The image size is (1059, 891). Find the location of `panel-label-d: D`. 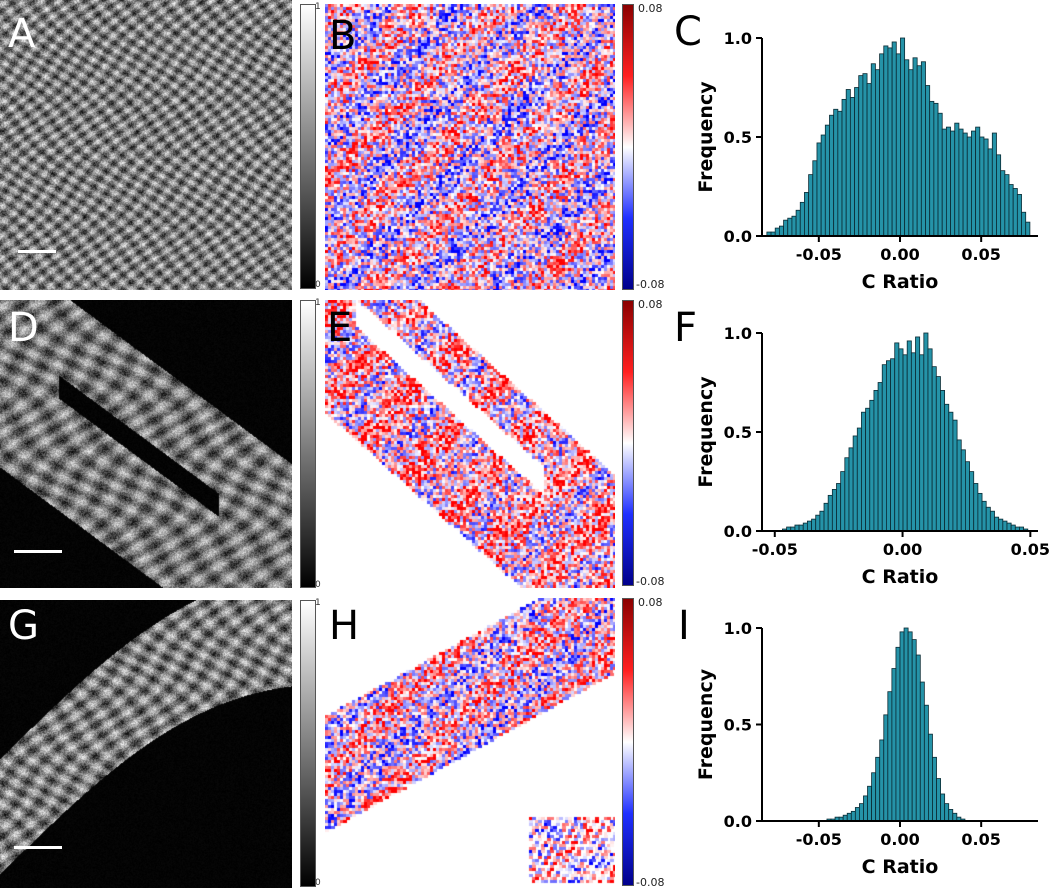

panel-label-d: D is located at coordinates (23, 328).